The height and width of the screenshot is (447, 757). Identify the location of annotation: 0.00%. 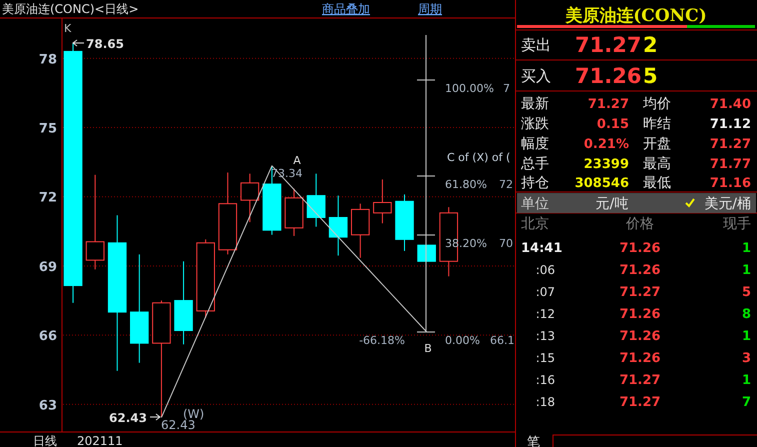
(462, 340).